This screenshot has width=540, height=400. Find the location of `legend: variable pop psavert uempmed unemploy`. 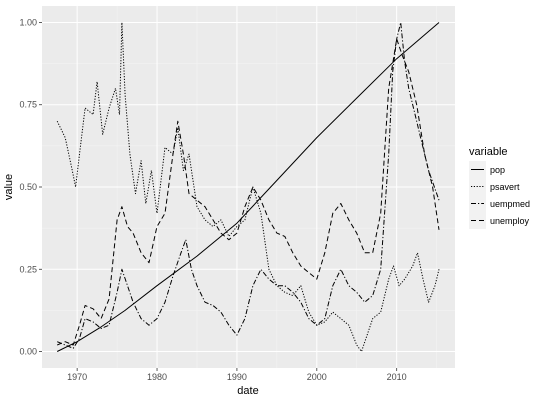

legend: variable pop psavert uempmed unemploy is located at coordinates (499, 187).